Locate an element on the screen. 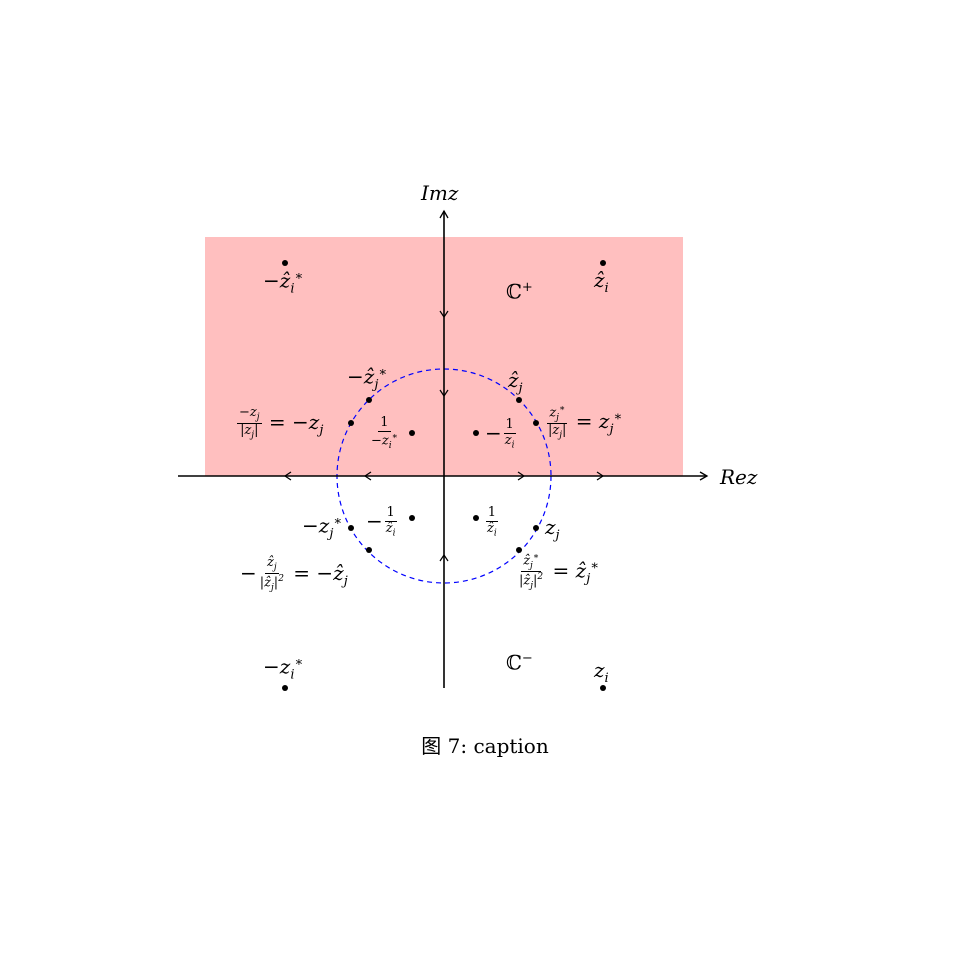 The image size is (970, 963). point-zhat-i is located at coordinates (603, 263).